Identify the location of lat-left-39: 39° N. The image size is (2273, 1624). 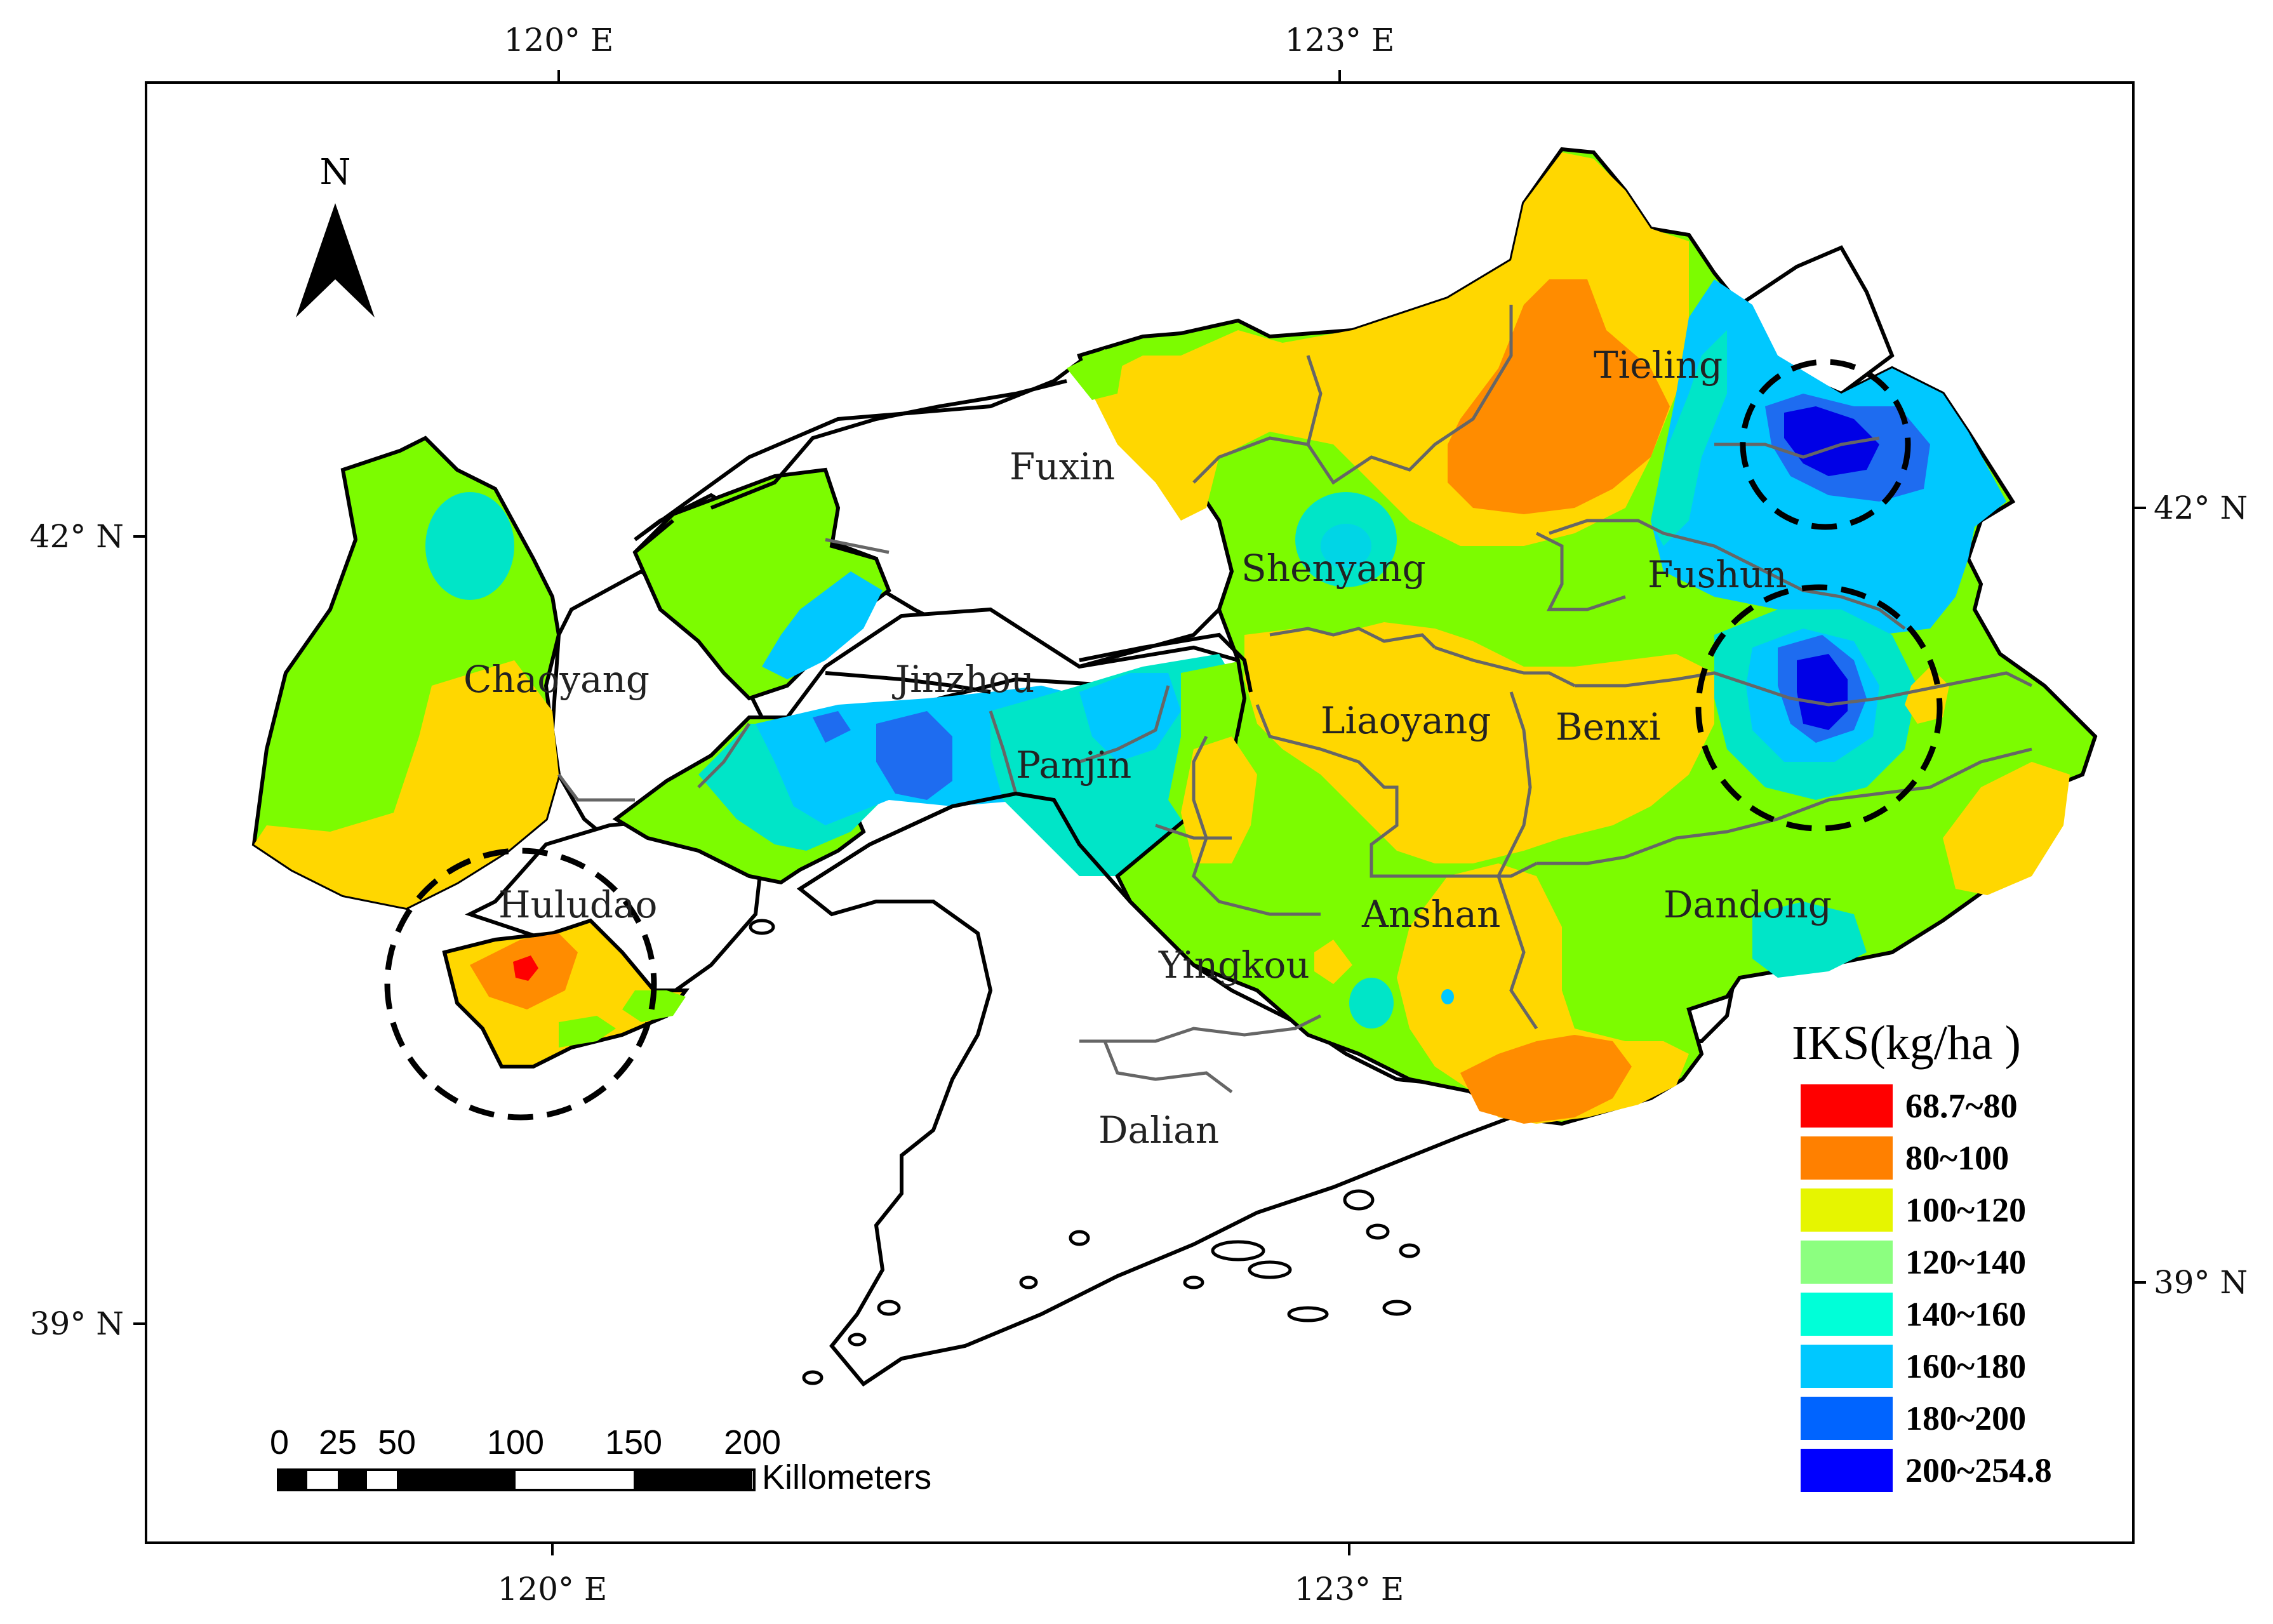
(77, 1323).